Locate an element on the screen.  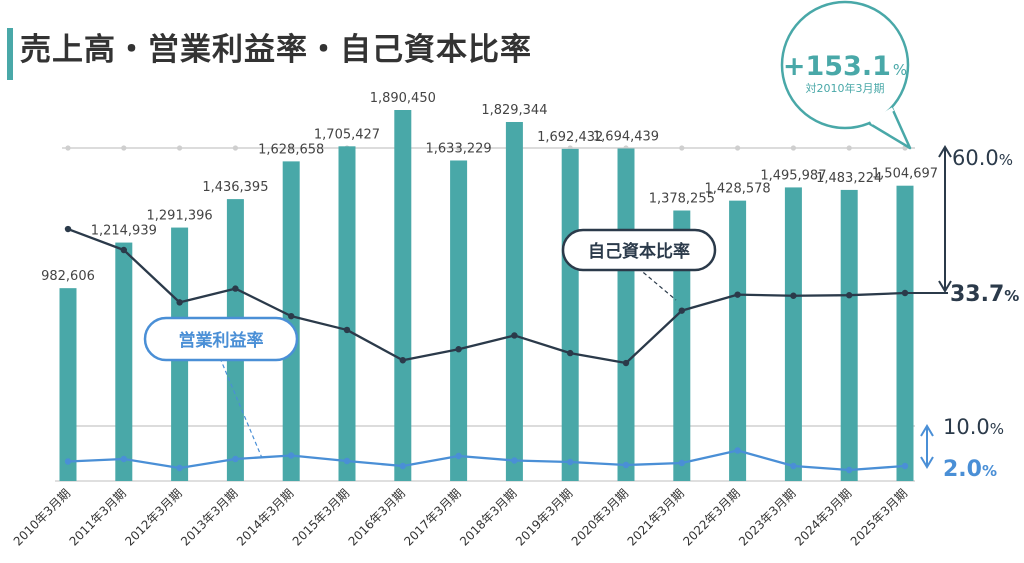
sales-value-label: 1,214,939 is located at coordinates (124, 231).